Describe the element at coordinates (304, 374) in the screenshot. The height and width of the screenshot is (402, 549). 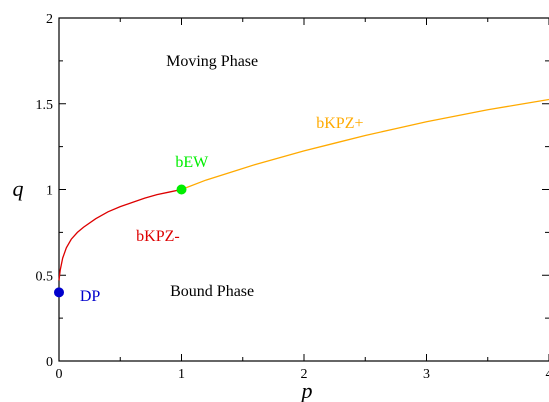
I see `x-tick-label: 2` at that location.